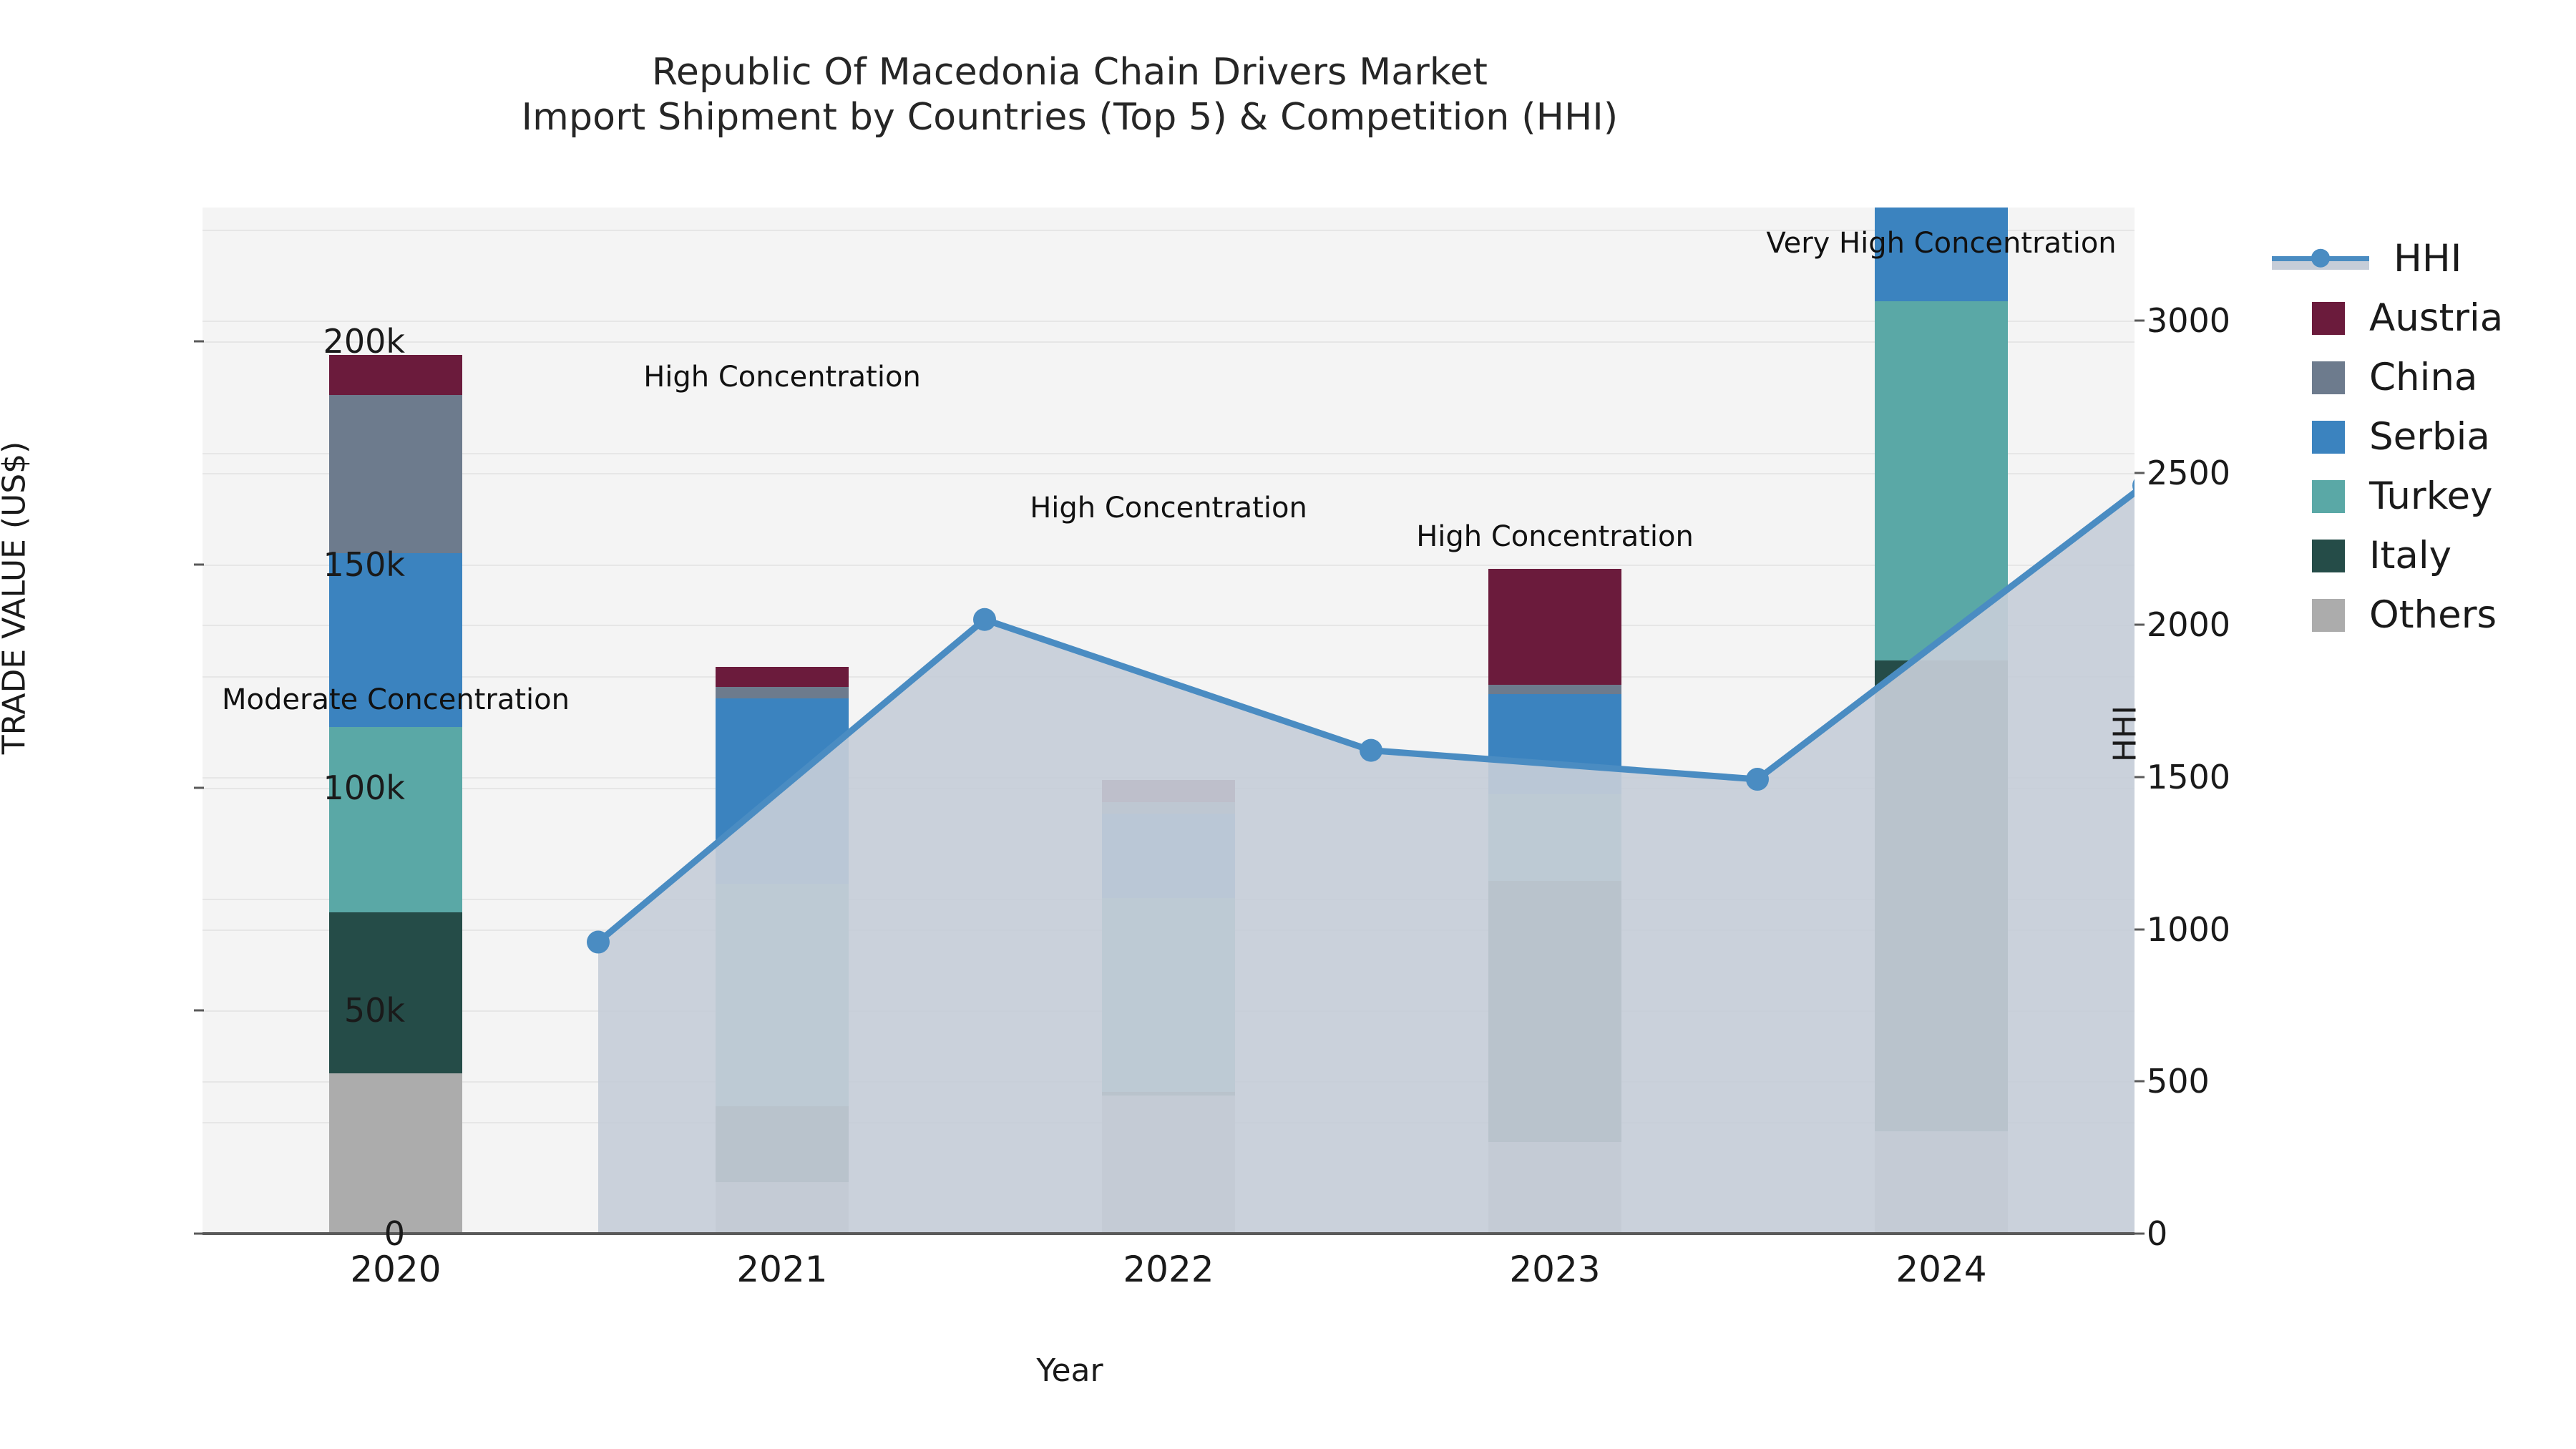 The width and height of the screenshot is (2576, 1449). Describe the element at coordinates (2189, 777) in the screenshot. I see `y-axis-right-tick-label: 1500` at that location.